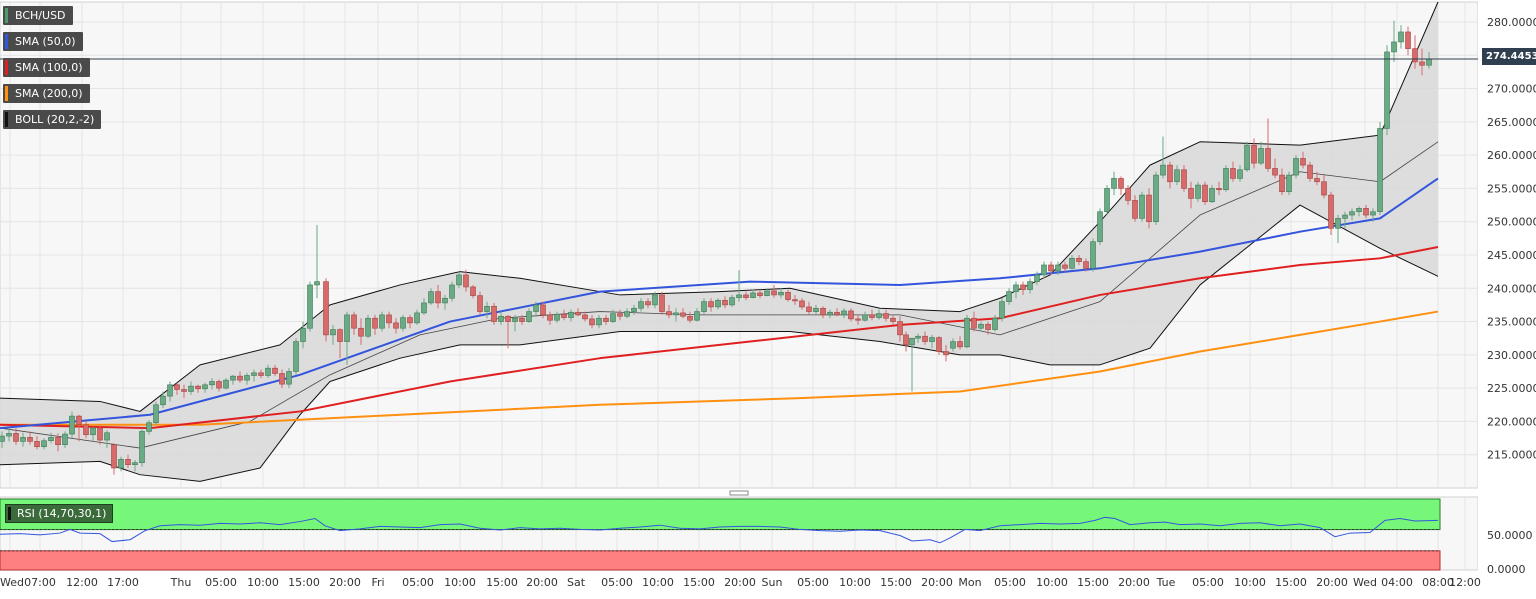 This screenshot has height=599, width=1536. Describe the element at coordinates (377, 582) in the screenshot. I see `x-tick-label: Fri` at that location.